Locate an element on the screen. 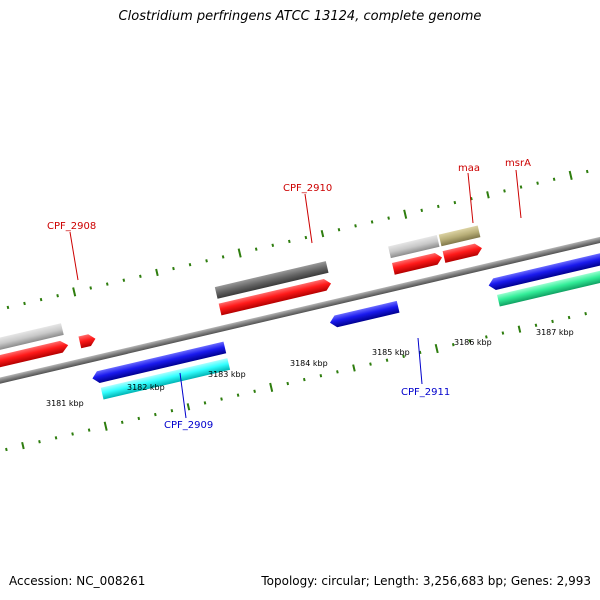 This screenshot has width=600, height=600. gene-label-cpf2911: CPF_2911 is located at coordinates (425, 392).